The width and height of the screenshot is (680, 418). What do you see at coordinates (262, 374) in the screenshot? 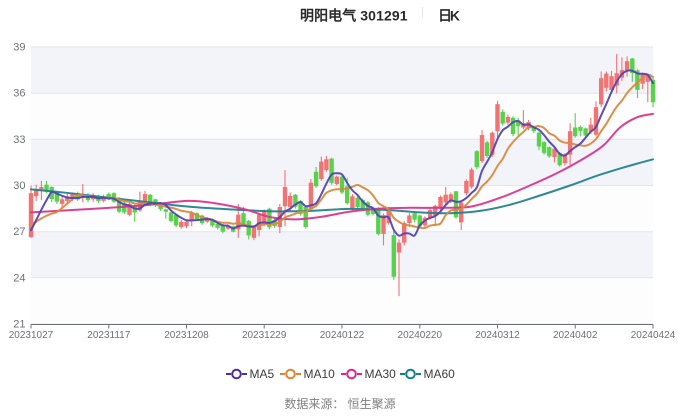
I see `svg-text: MA5` at bounding box center [262, 374].